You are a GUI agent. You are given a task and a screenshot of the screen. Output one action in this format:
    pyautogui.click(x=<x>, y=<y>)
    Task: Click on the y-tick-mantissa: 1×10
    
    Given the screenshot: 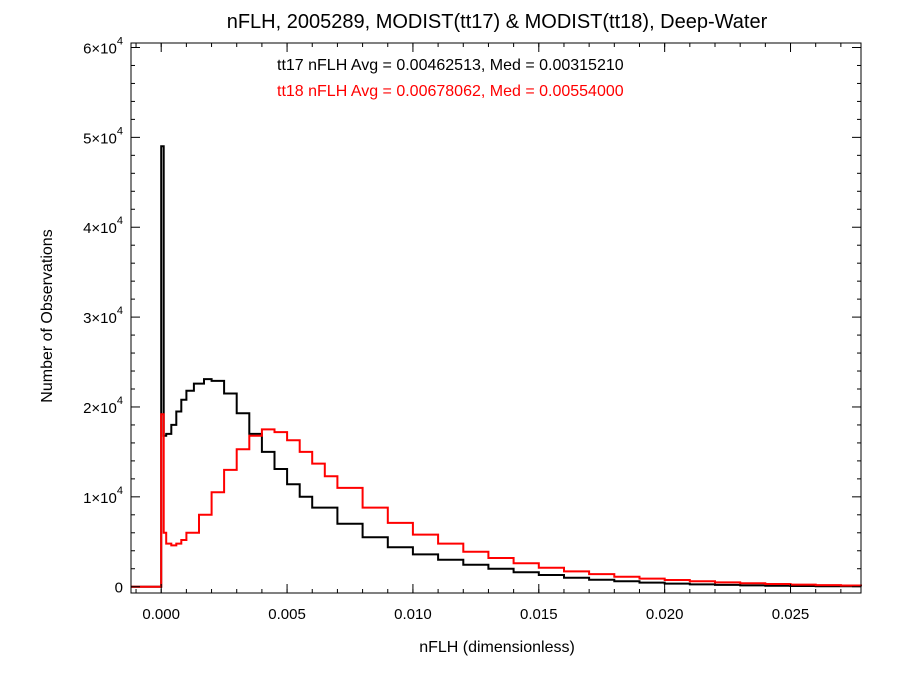 What is the action you would take?
    pyautogui.click(x=100, y=498)
    